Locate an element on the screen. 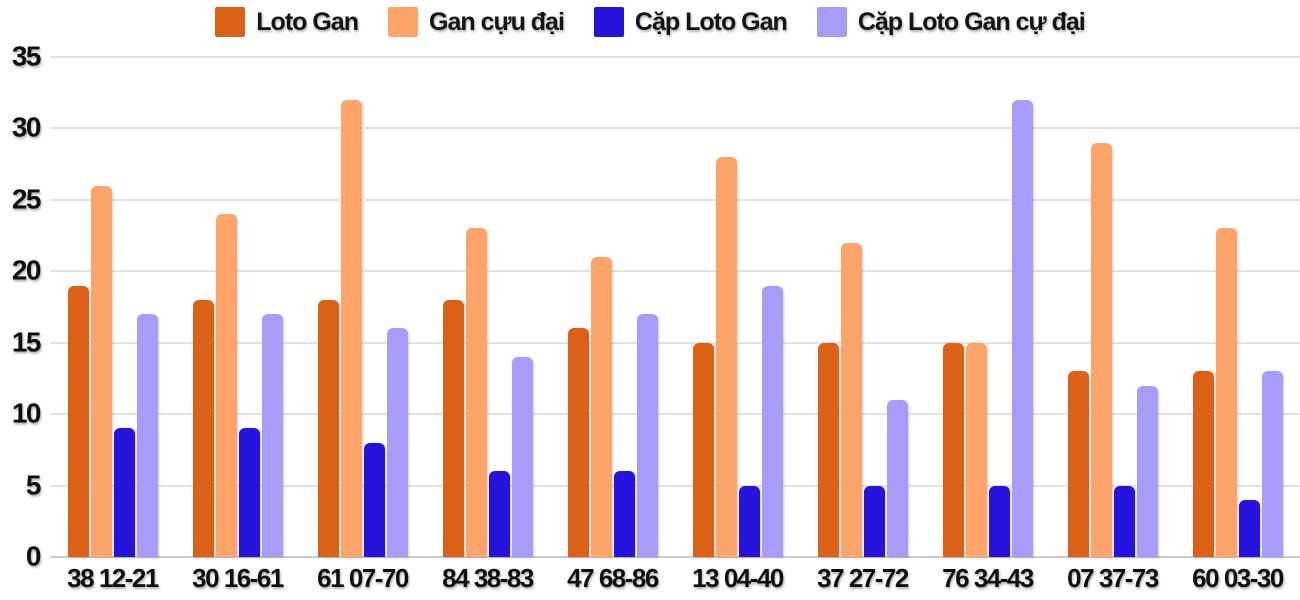  x-tick-label: 61 07-70 is located at coordinates (363, 578).